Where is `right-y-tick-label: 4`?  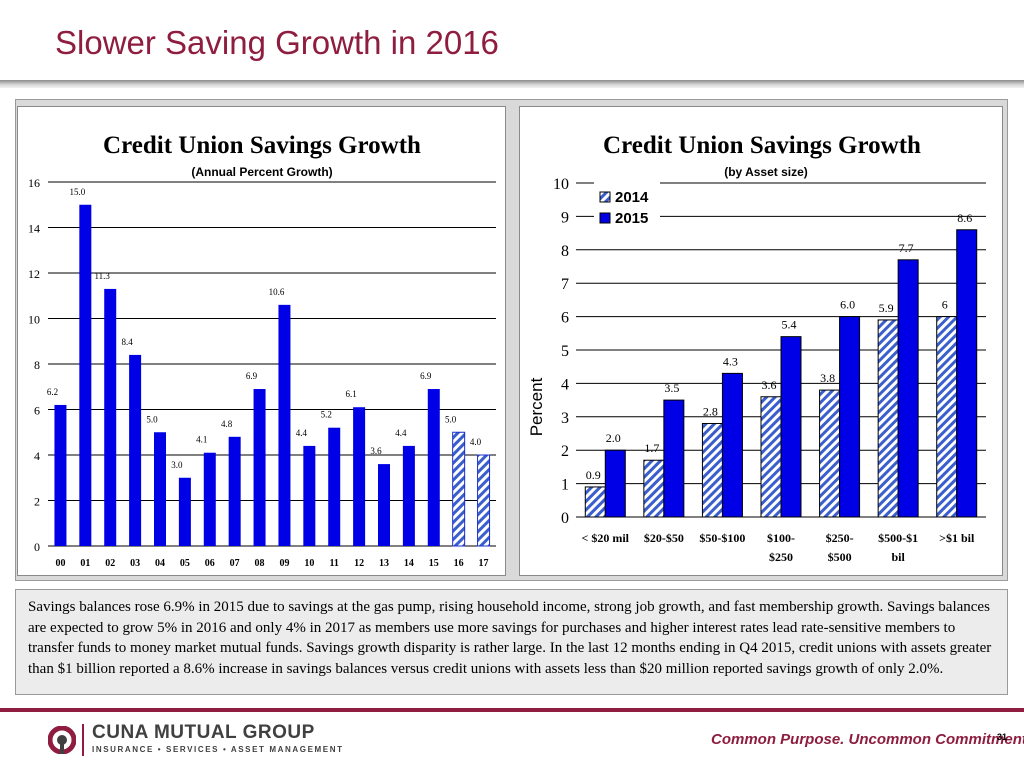
right-y-tick-label: 4 is located at coordinates (565, 384).